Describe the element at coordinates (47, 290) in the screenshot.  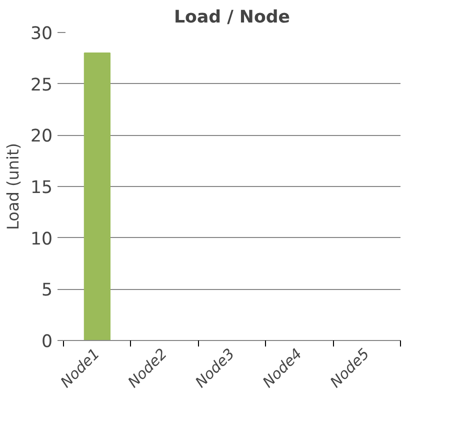
I see `y-tick-label: 5` at that location.